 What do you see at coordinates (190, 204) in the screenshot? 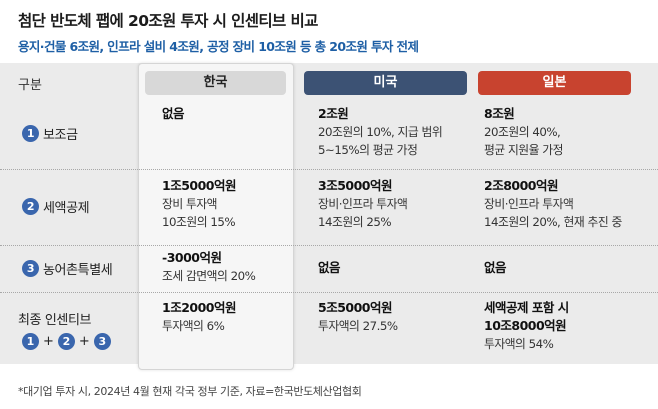
I see `korea-tax-note: 장비 투자액` at bounding box center [190, 204].